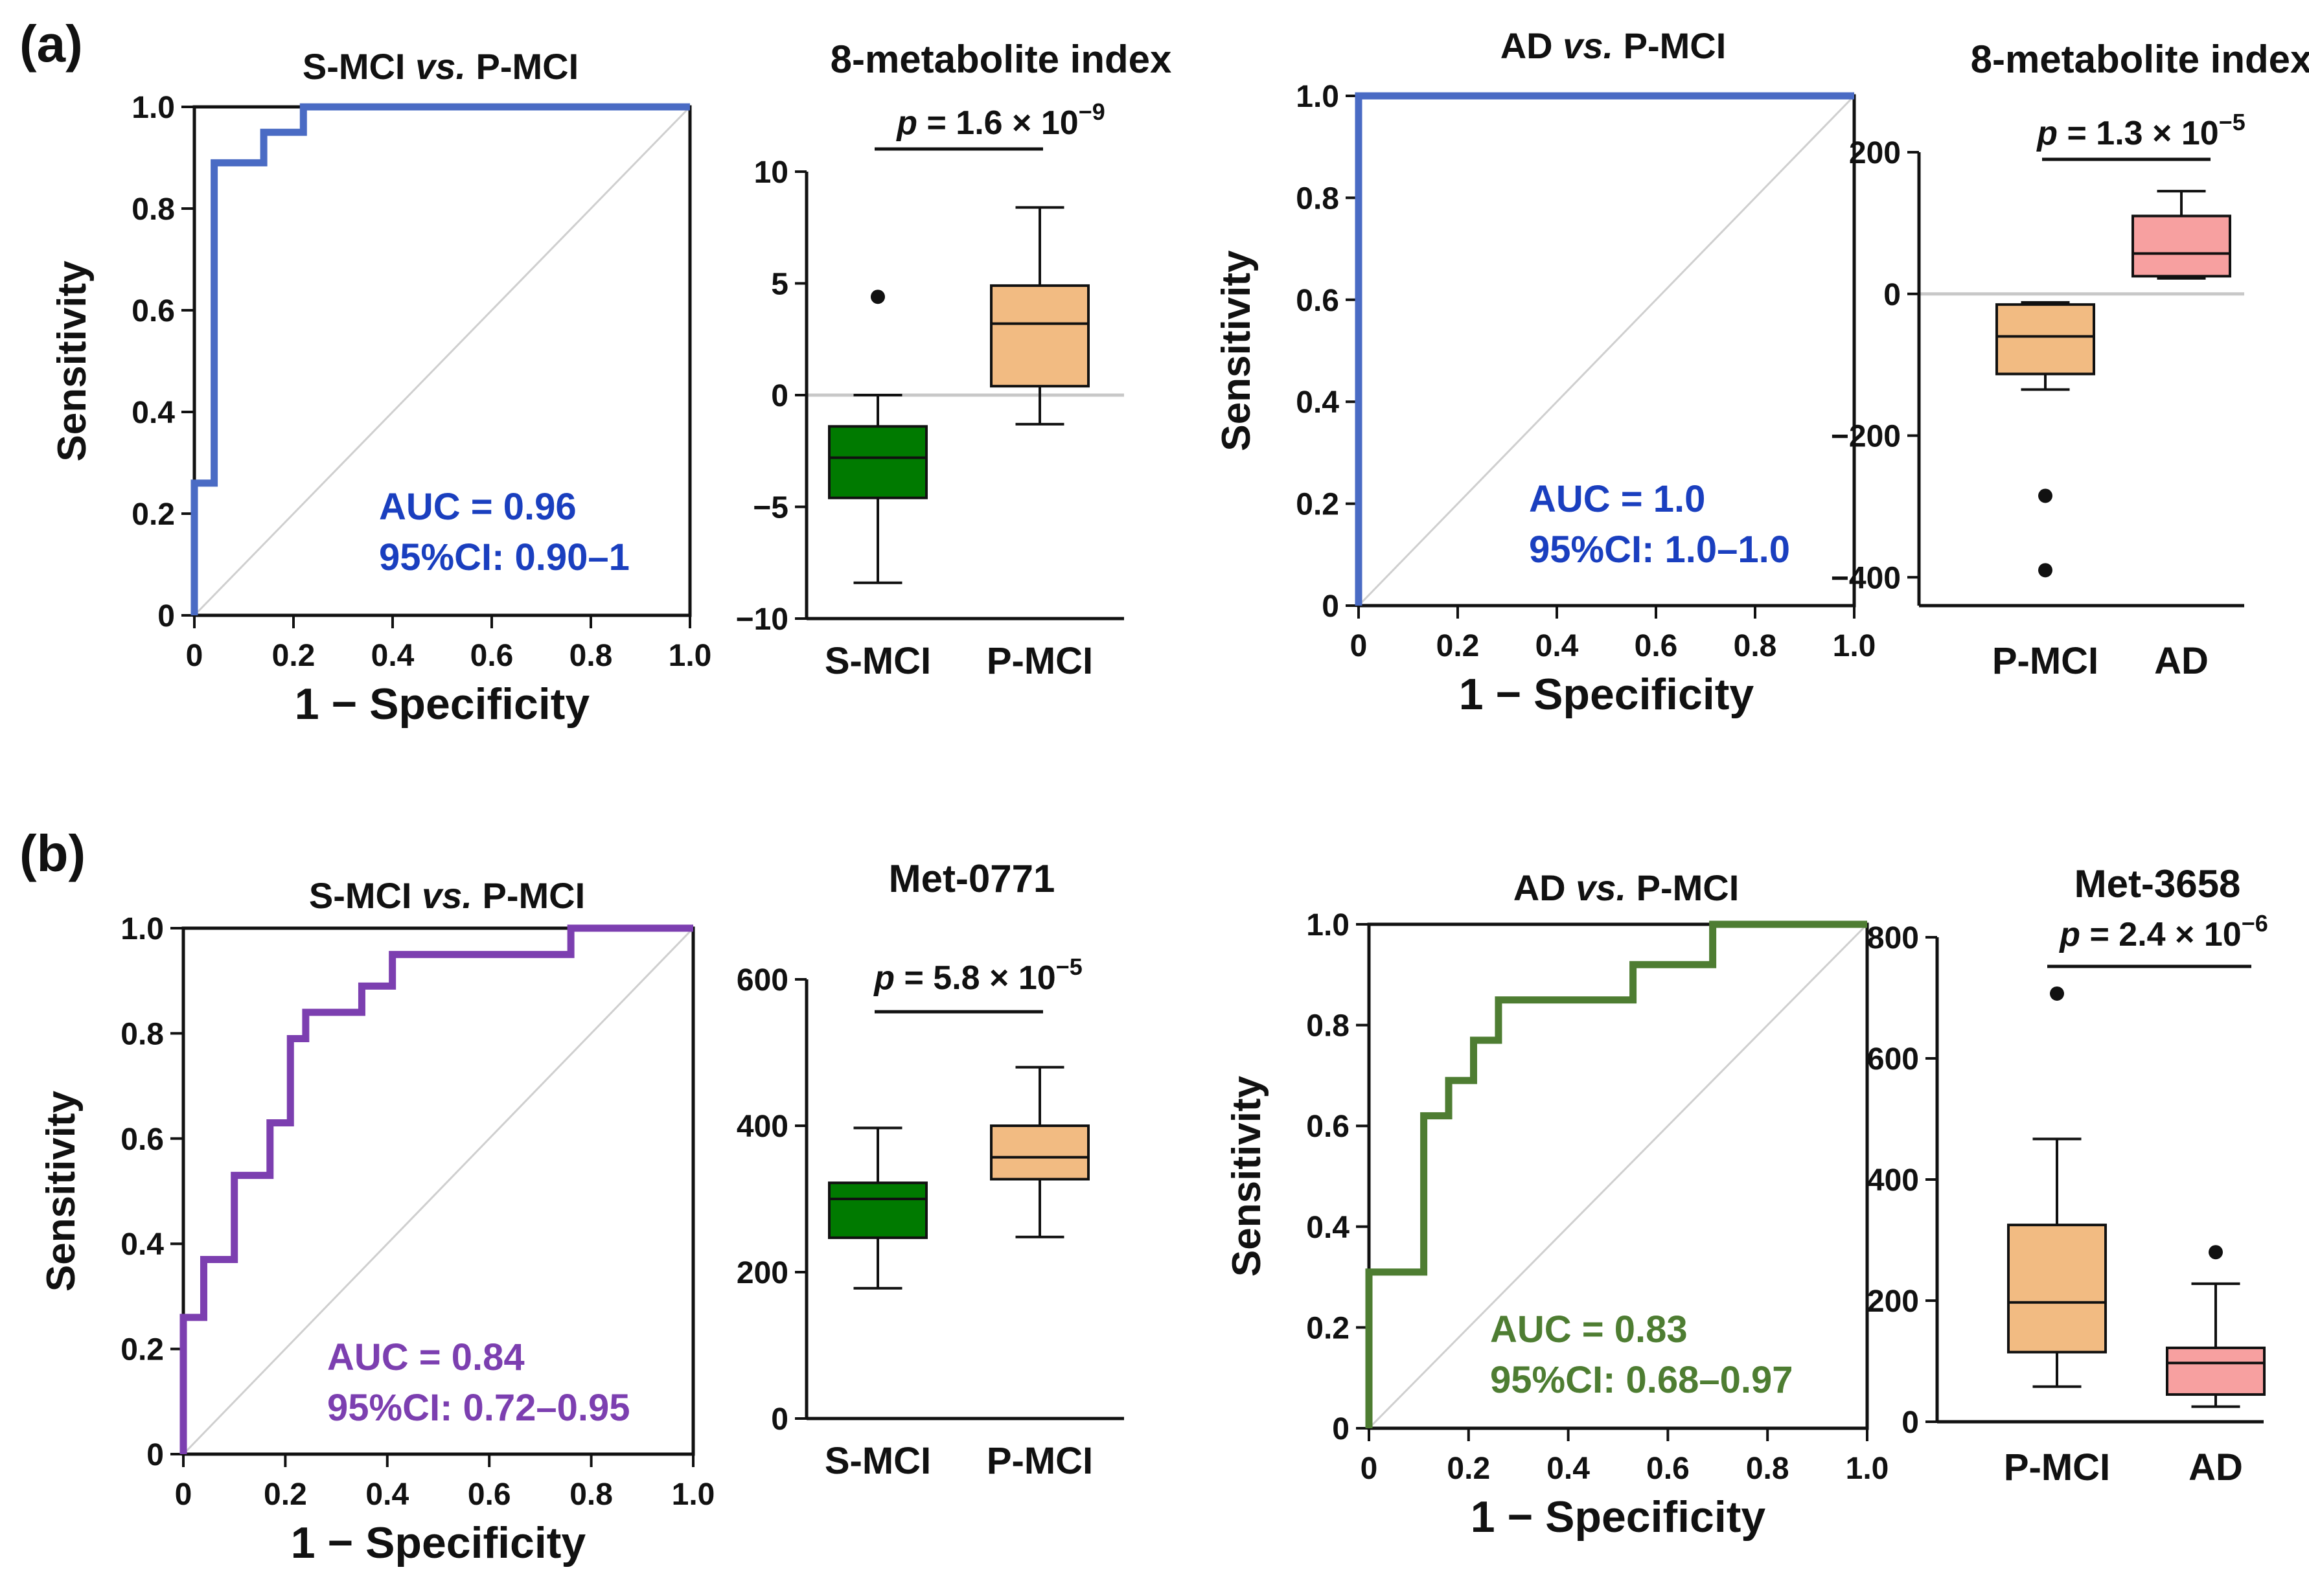 The image size is (2309, 1596). Describe the element at coordinates (2255, 923) in the screenshot. I see `p-value-exponent: −6` at that location.